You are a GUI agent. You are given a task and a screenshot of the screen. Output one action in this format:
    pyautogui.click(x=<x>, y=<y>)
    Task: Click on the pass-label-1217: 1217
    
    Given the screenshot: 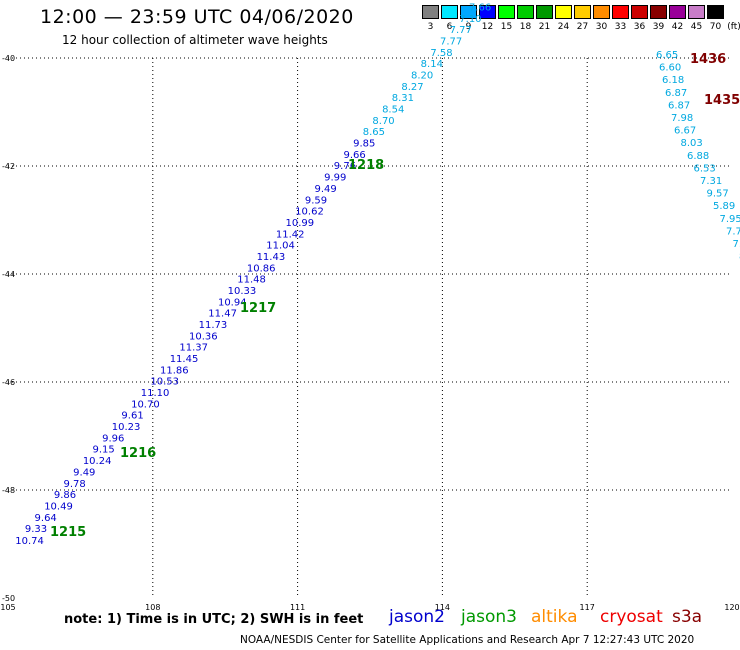 What is the action you would take?
    pyautogui.click(x=258, y=308)
    